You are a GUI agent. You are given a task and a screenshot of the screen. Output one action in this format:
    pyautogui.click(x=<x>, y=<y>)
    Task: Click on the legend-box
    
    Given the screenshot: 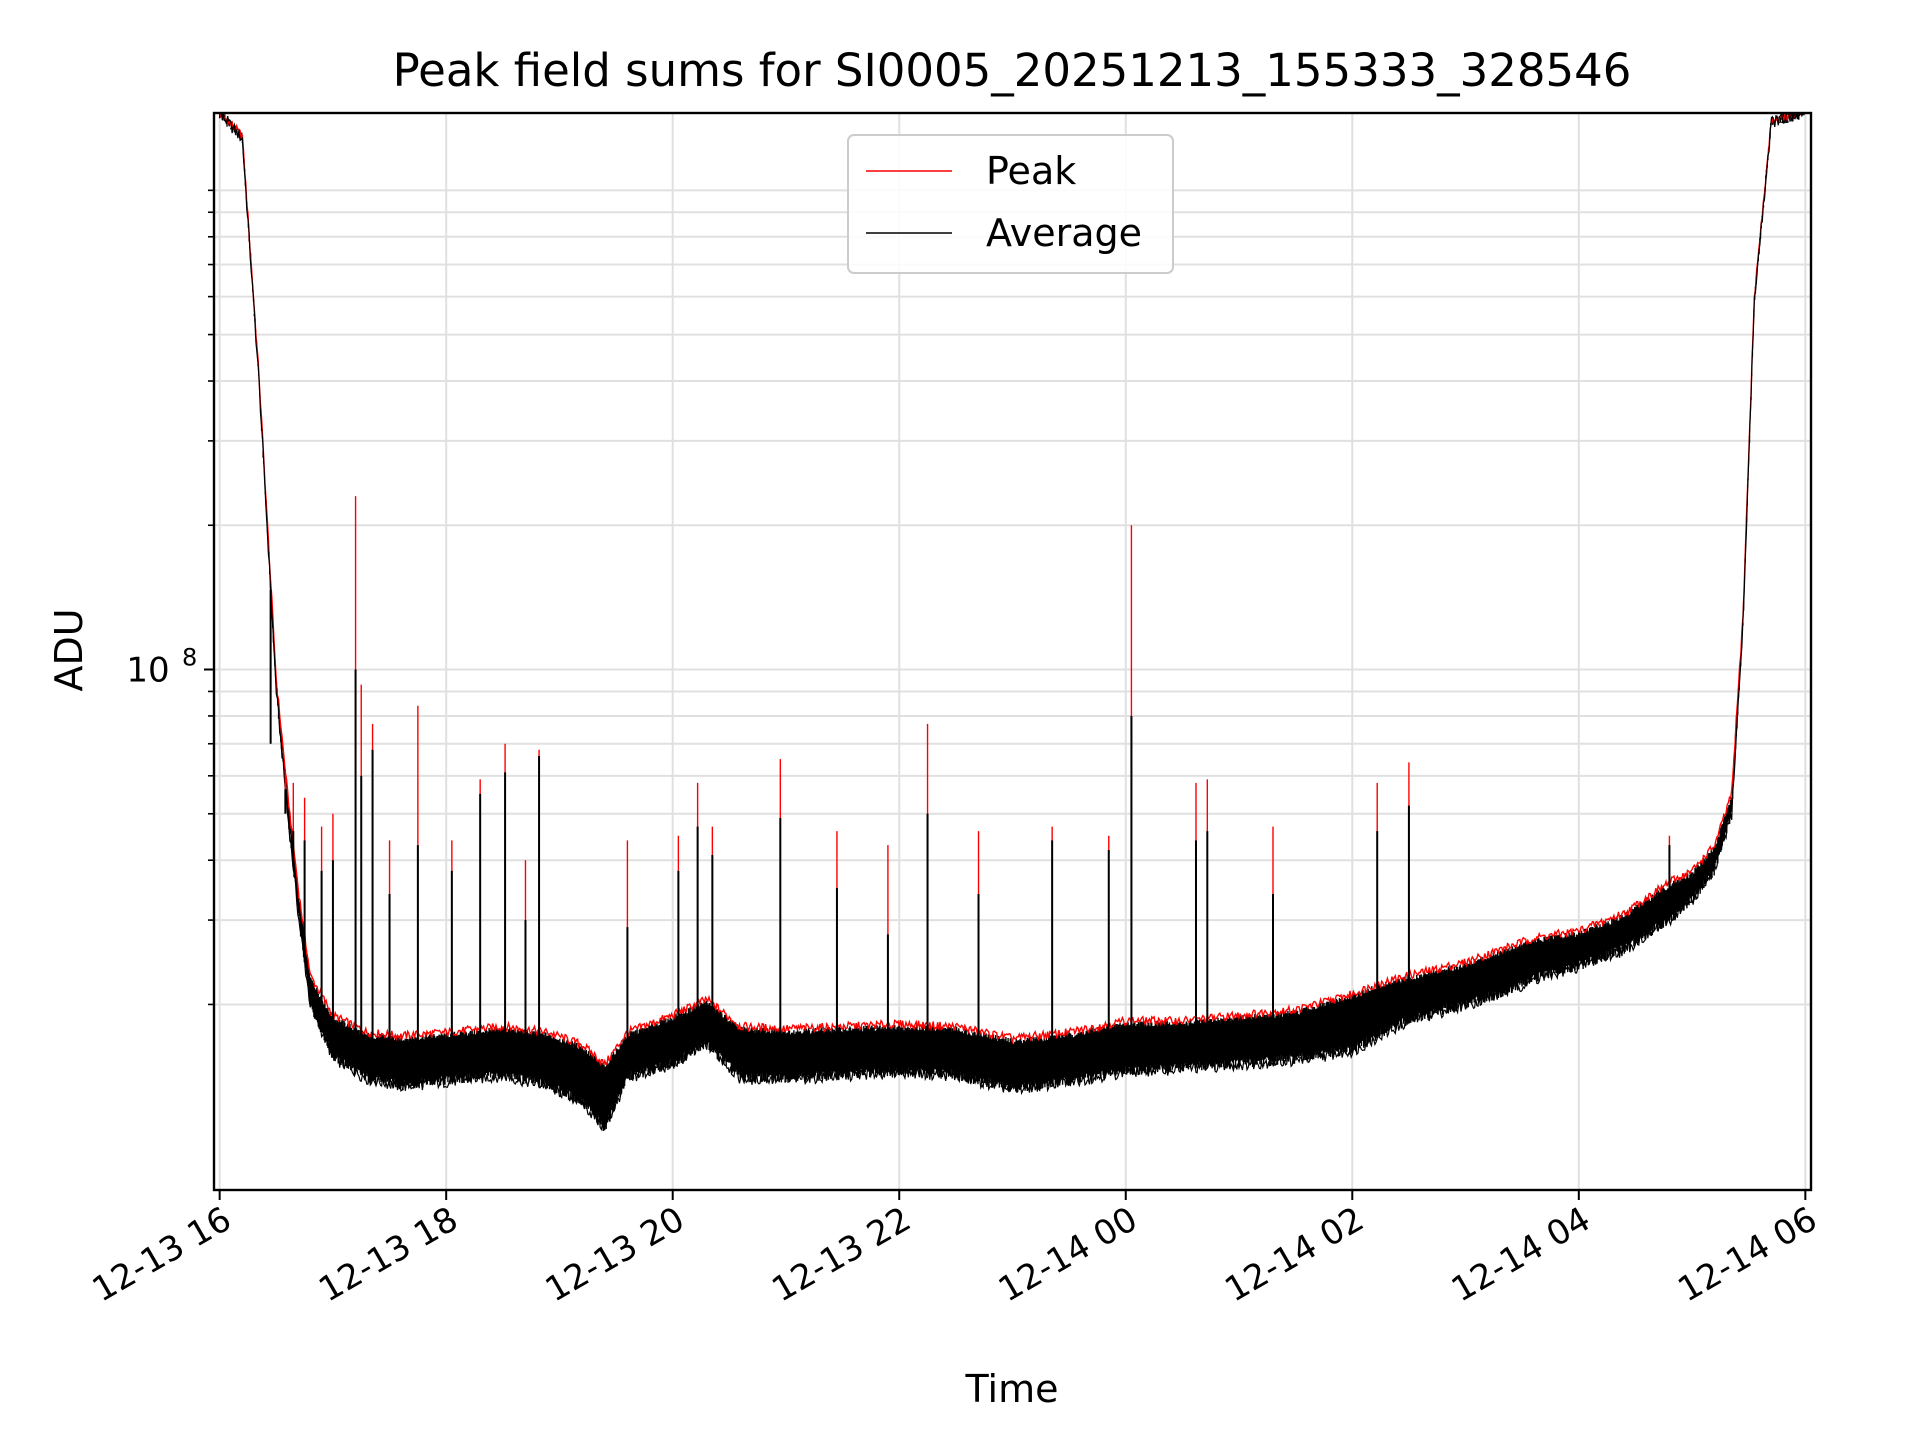 What is the action you would take?
    pyautogui.click(x=1010, y=204)
    